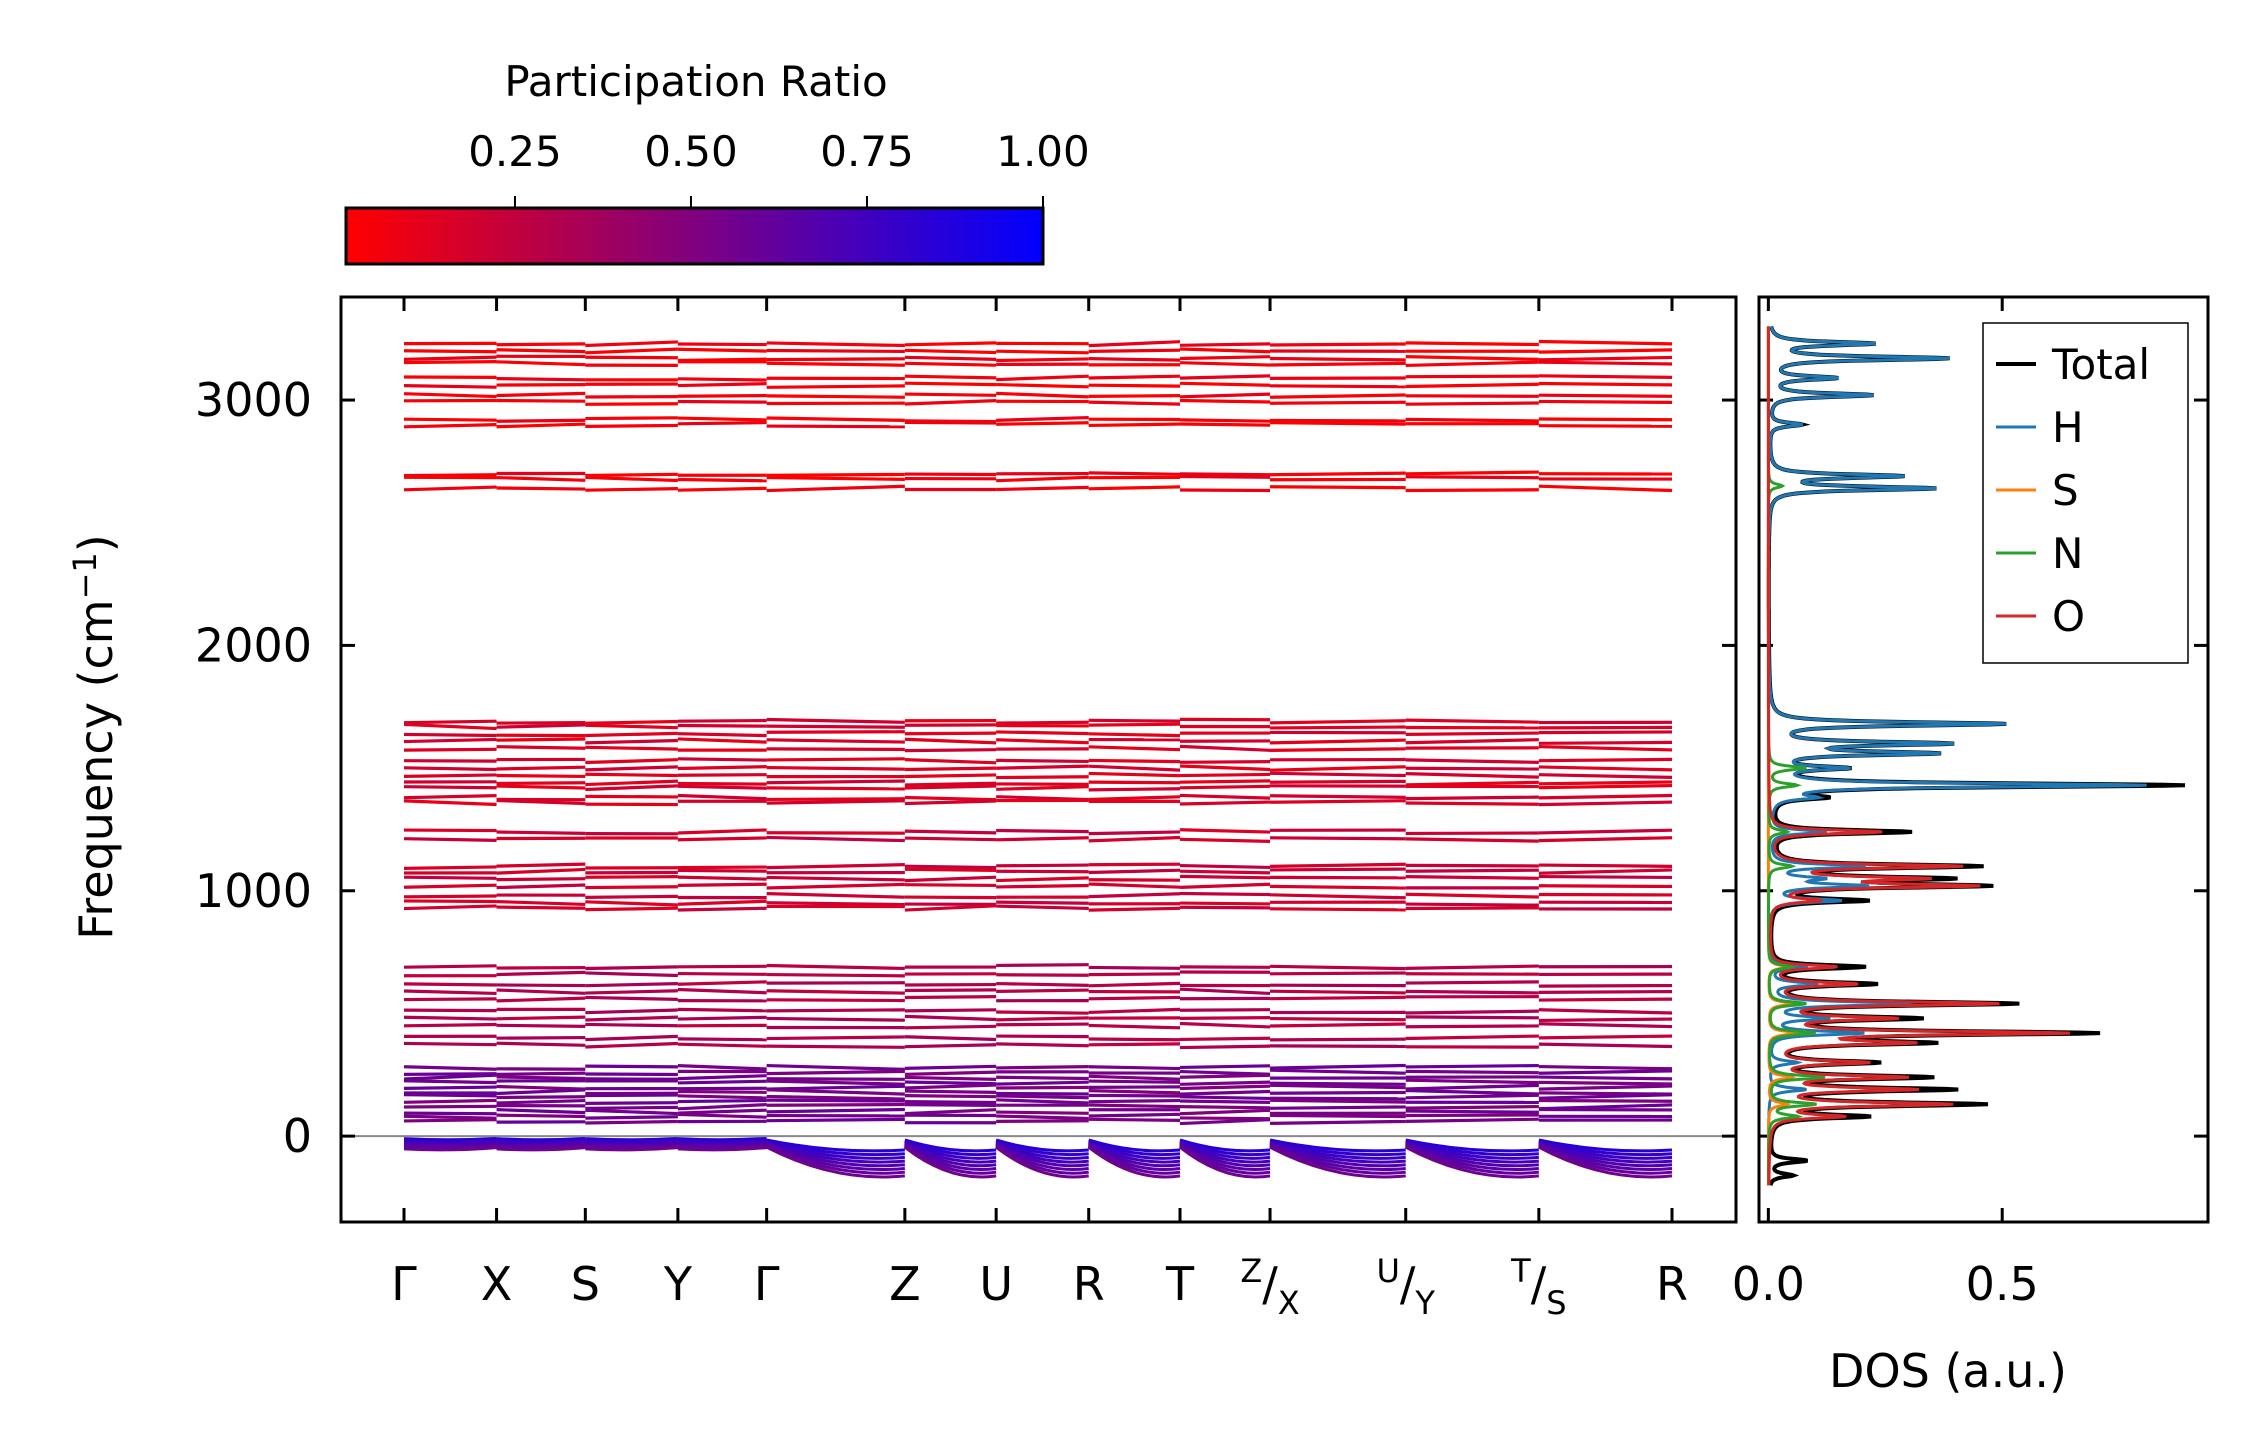 The width and height of the screenshot is (2259, 1455). I want to click on legend-label: Total, so click(2100, 364).